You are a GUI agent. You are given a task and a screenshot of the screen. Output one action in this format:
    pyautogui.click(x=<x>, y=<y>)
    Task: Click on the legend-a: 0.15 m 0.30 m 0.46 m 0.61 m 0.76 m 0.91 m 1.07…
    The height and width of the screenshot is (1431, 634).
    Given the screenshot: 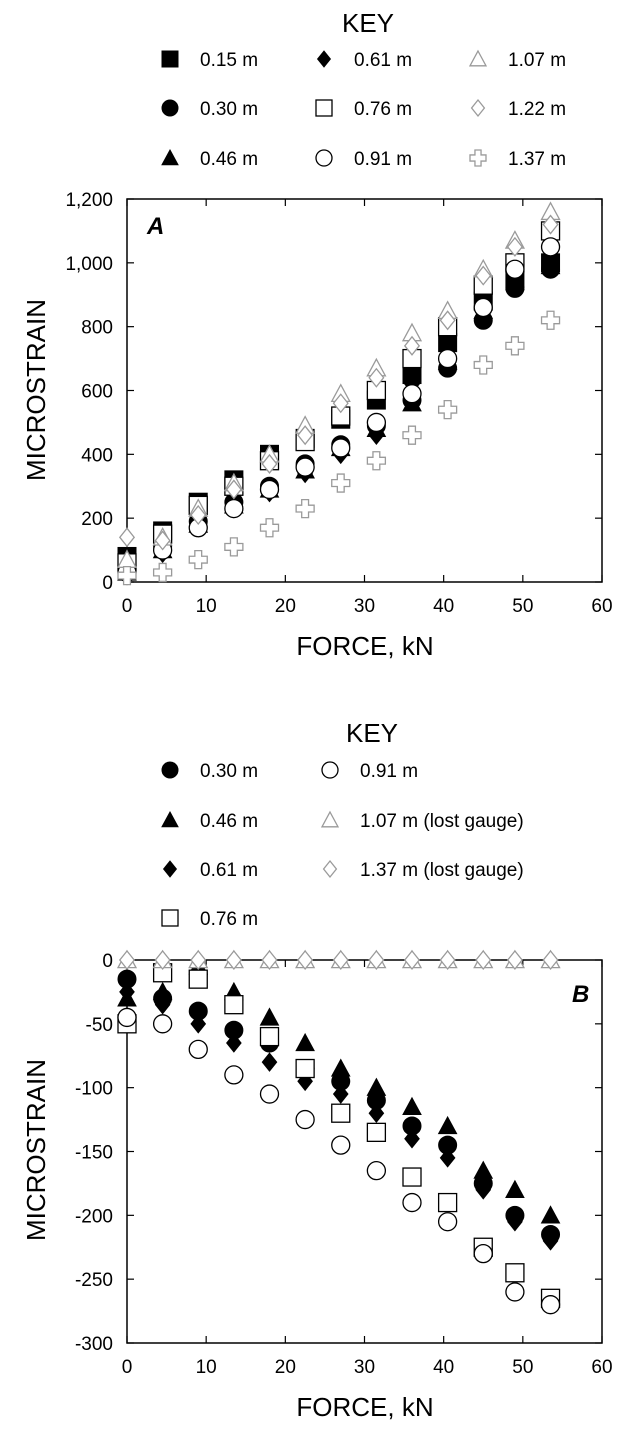 What is the action you would take?
    pyautogui.click(x=363, y=109)
    